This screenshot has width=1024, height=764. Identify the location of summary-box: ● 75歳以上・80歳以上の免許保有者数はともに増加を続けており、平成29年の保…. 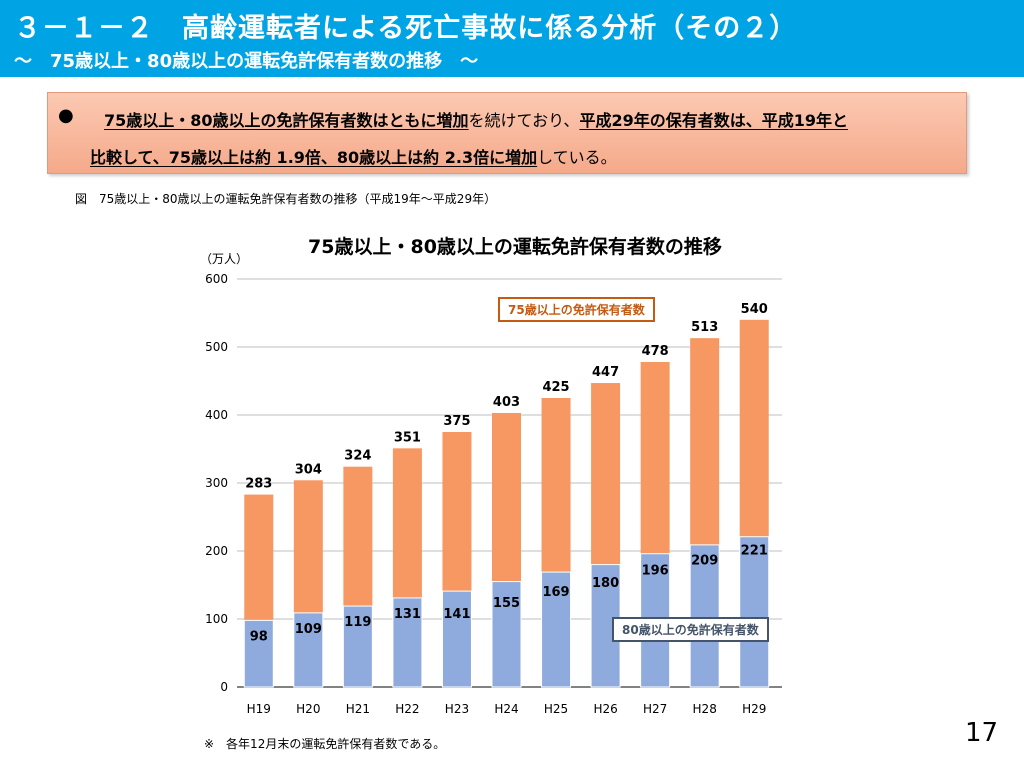
(507, 133).